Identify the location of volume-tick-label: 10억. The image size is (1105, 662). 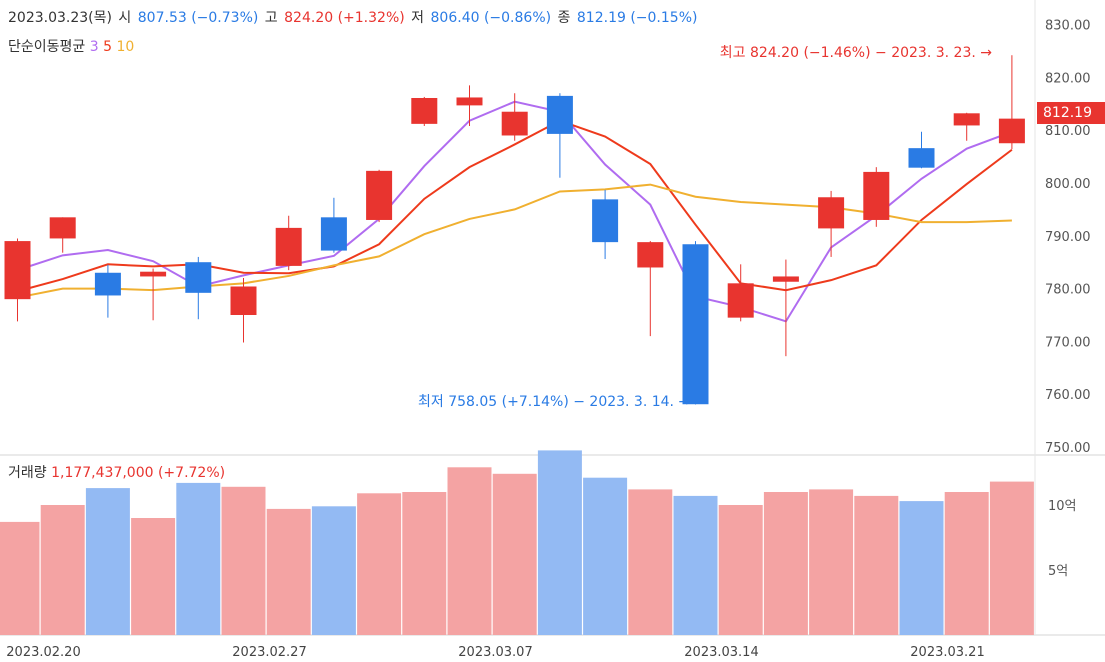
(1062, 506).